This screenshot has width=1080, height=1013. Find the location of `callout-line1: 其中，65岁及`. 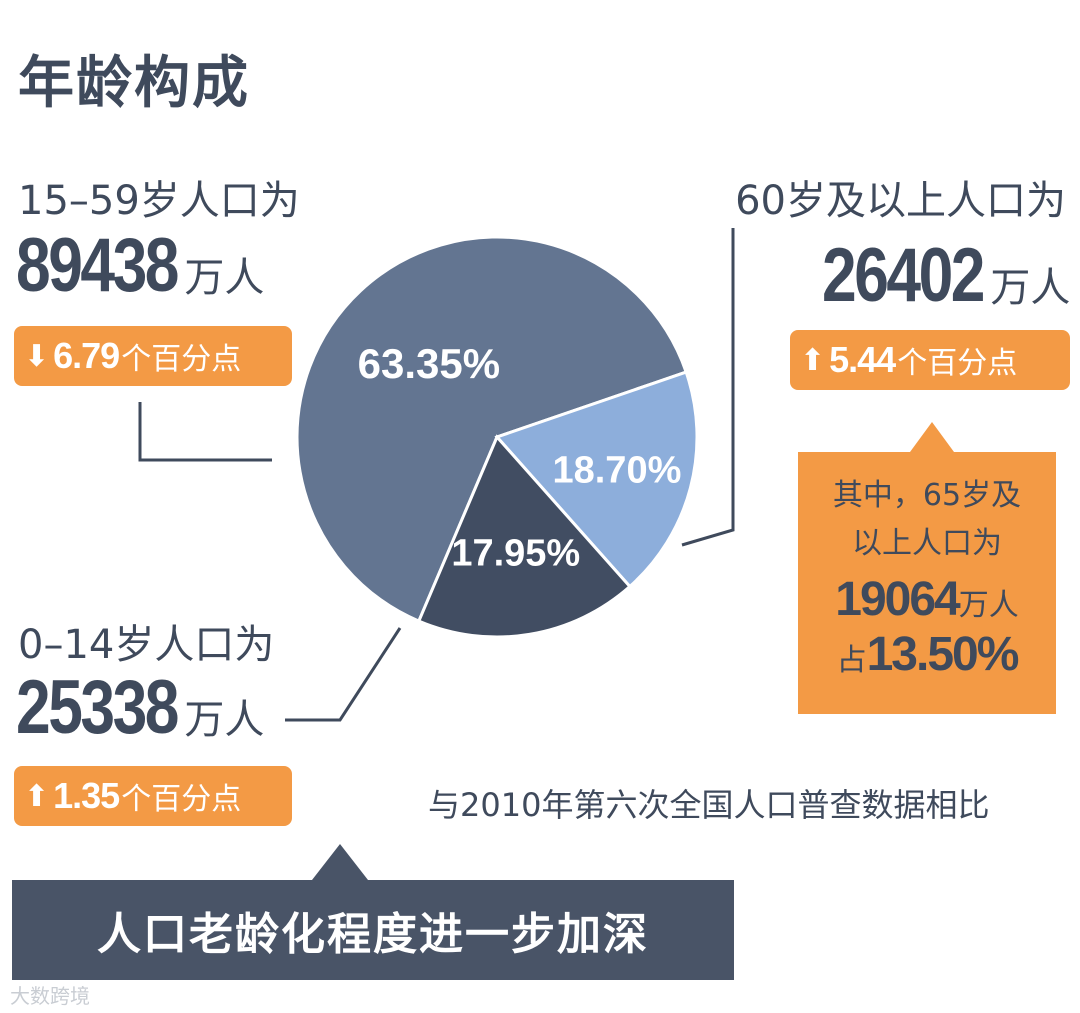

callout-line1: 其中，65岁及 is located at coordinates (927, 495).